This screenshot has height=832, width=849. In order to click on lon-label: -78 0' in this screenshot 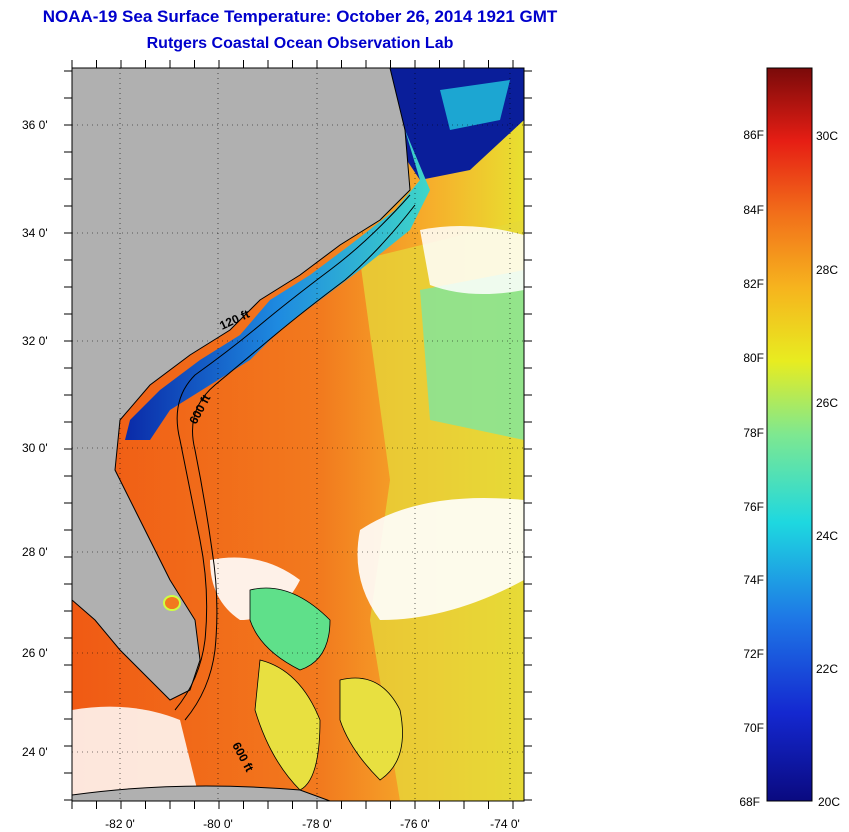, I will do `click(317, 824)`.